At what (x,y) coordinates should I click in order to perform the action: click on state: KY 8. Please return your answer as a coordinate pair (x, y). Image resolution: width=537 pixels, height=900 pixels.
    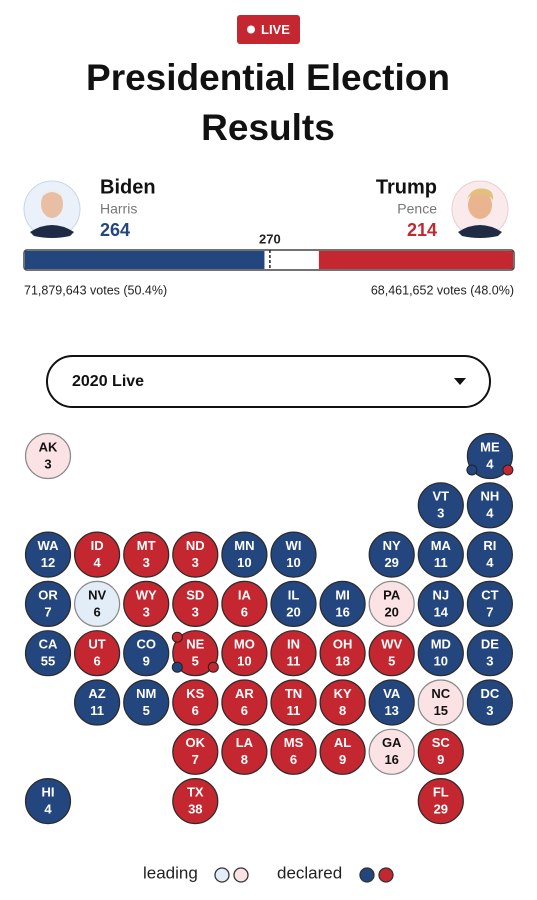
    Looking at the image, I should click on (342, 702).